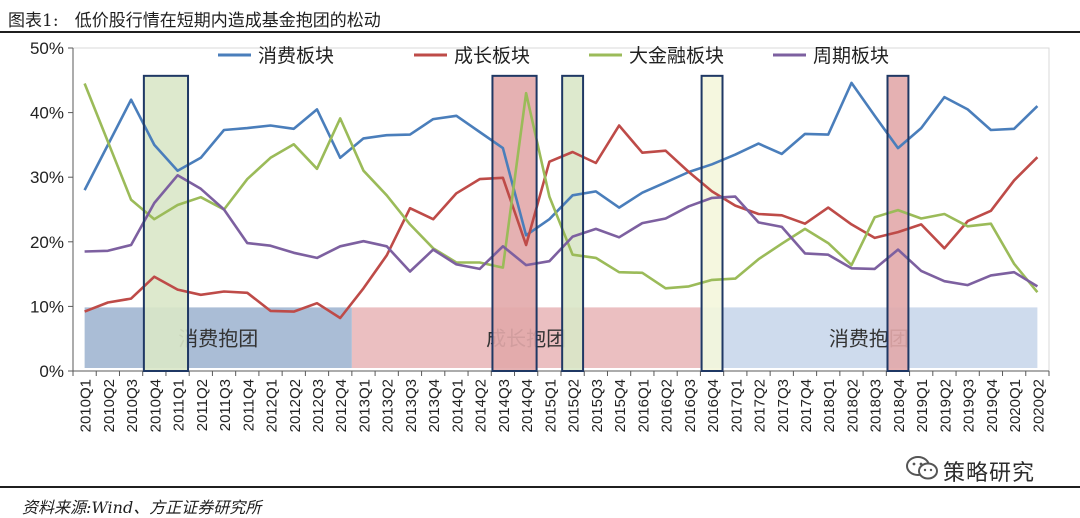 The width and height of the screenshot is (1080, 518). What do you see at coordinates (1038, 405) in the screenshot?
I see `x-tick-label-41: 2020Q2` at bounding box center [1038, 405].